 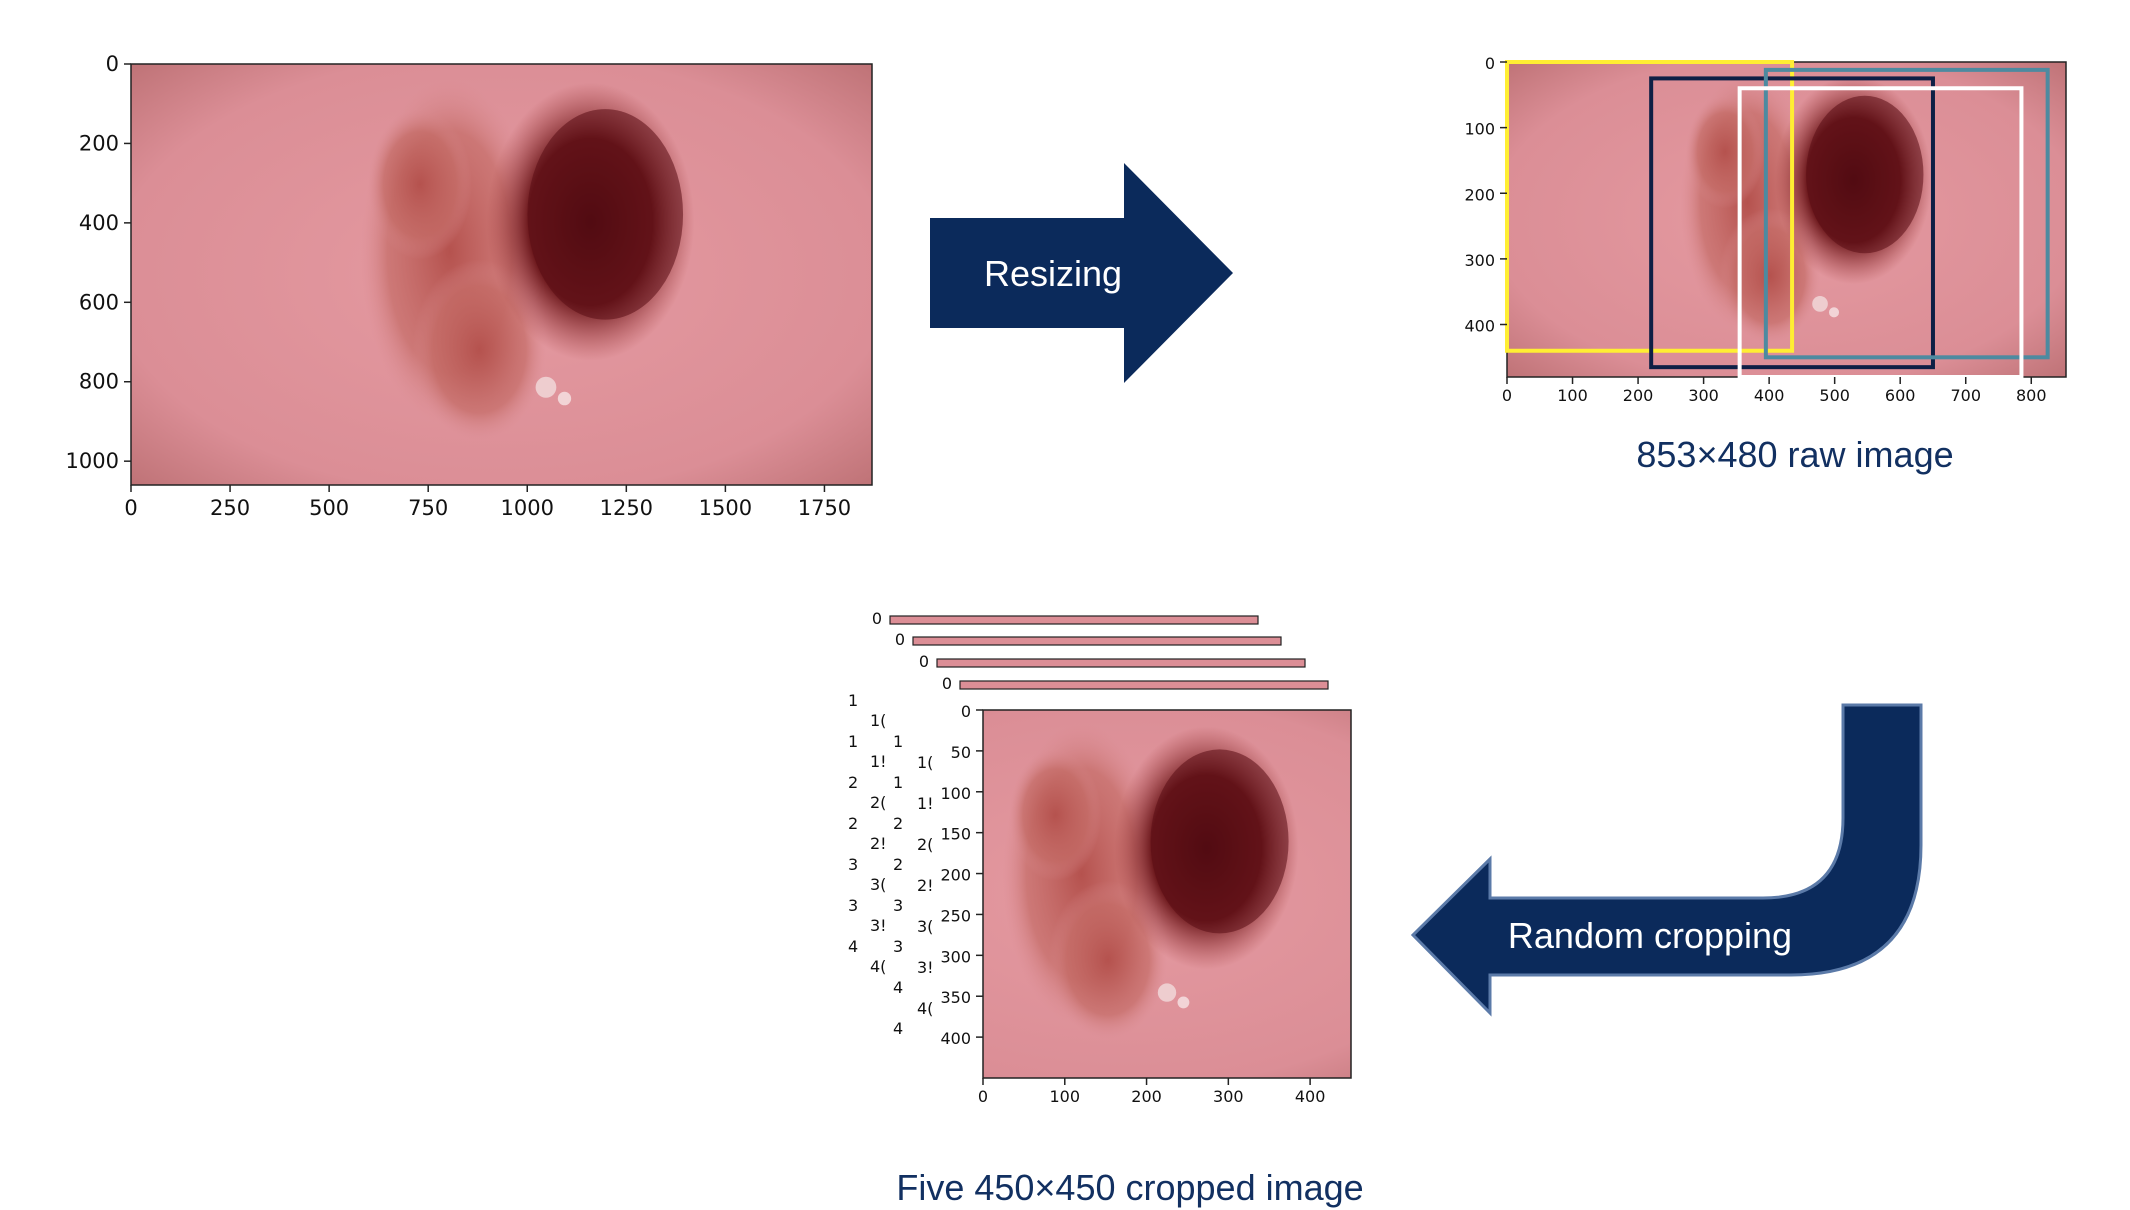 I want to click on cropped-x-tick-label: 400, so click(x=1310, y=1096).